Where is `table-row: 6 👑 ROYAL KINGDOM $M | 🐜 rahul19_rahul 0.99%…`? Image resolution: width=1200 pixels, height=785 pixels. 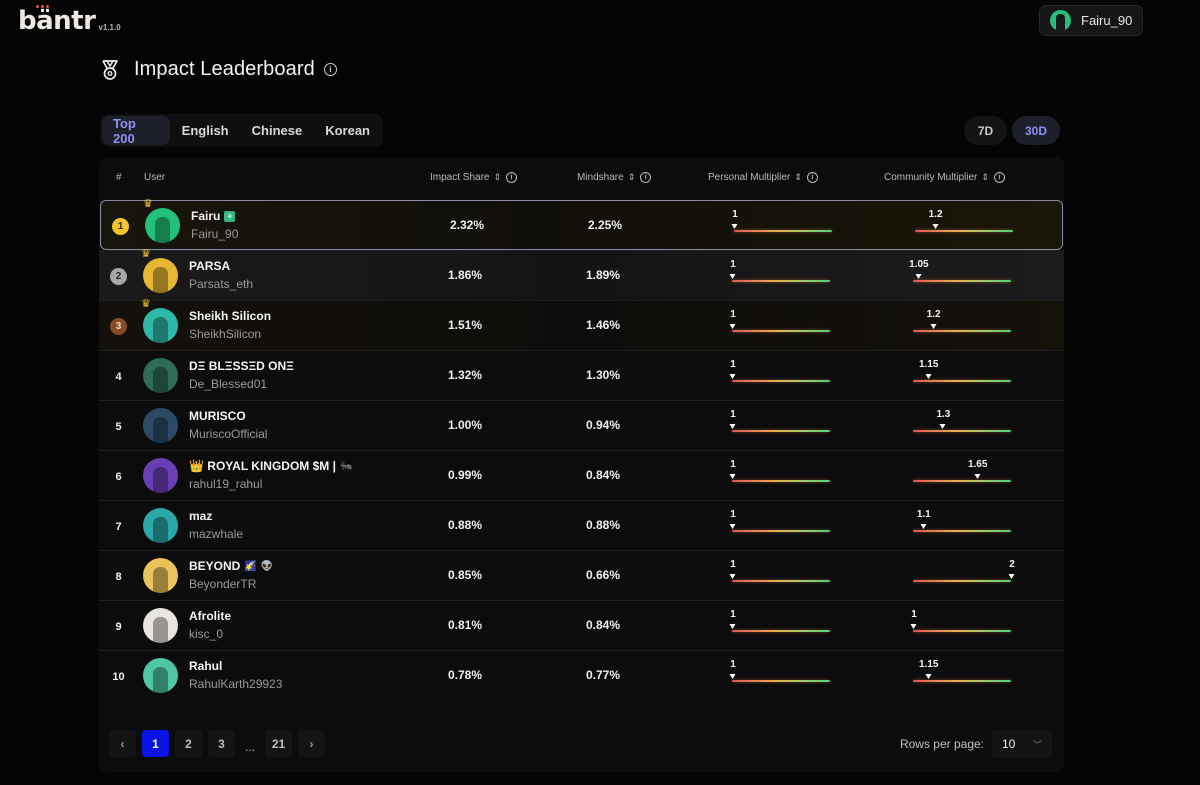
table-row: 6 👑 ROYAL KINGDOM $M | 🐜 rahul19_rahul 0.99%… is located at coordinates (581, 475).